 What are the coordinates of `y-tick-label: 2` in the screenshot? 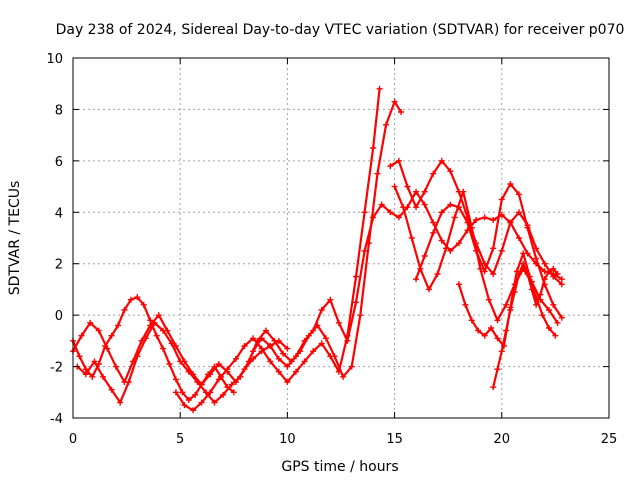 It's located at (59, 265).